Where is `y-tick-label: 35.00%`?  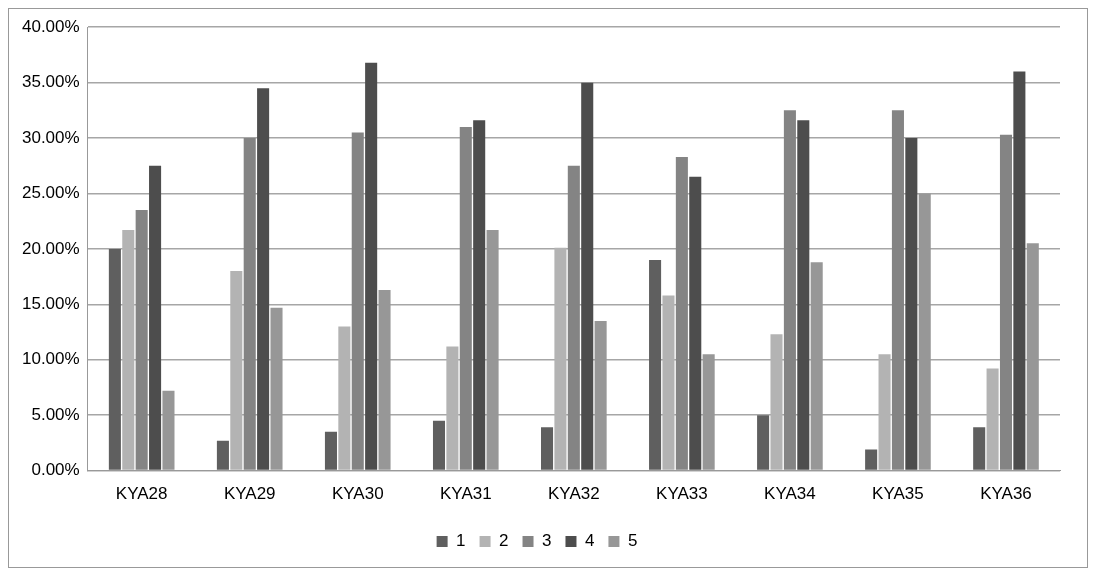
y-tick-label: 35.00% is located at coordinates (50, 82).